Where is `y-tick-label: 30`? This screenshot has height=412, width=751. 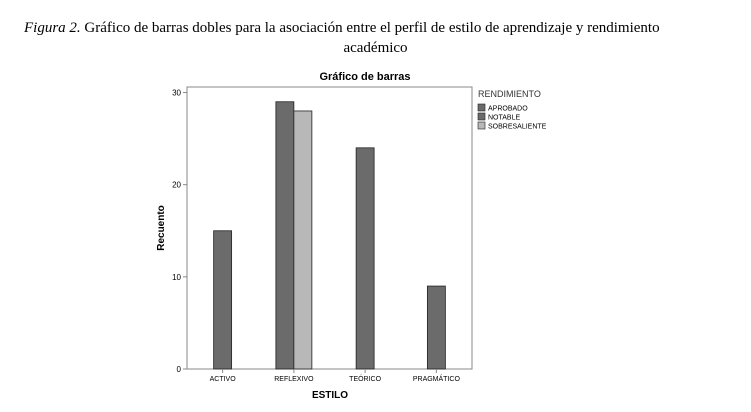
y-tick-label: 30 is located at coordinates (176, 93).